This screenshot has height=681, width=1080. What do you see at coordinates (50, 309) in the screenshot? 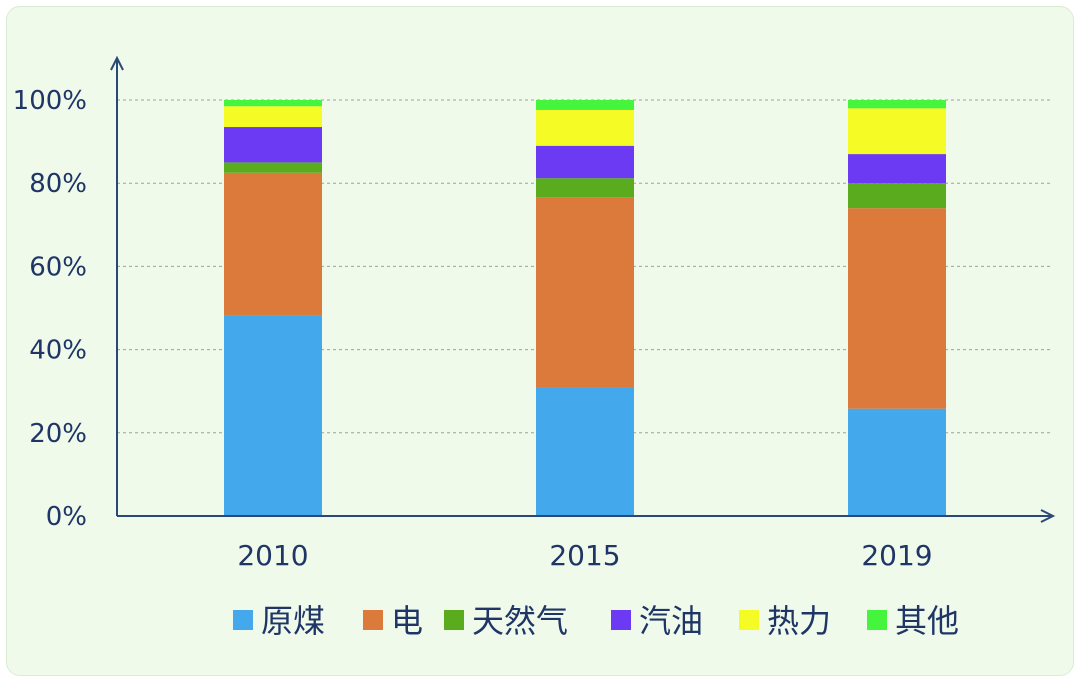
I see `y-tick-labels: 0% 20% 40% 60% 80% 100%` at bounding box center [50, 309].